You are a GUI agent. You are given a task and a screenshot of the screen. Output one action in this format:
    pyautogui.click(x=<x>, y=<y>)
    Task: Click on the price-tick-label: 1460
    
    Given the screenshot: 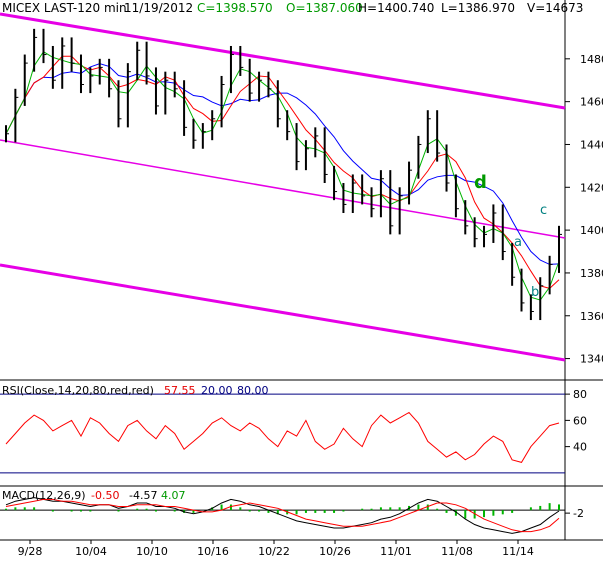 What is the action you would take?
    pyautogui.click(x=591, y=102)
    